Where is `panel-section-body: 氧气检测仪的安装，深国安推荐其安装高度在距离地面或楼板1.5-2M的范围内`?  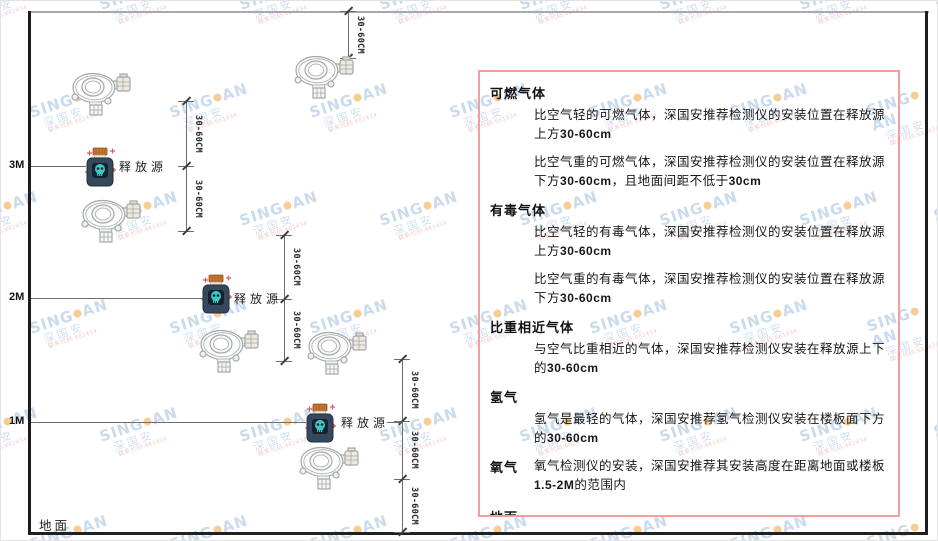 panel-section-body: 氧气检测仪的安装，深国安推荐其安装高度在距离地面或楼板1.5-2M的范围内 is located at coordinates (710, 480).